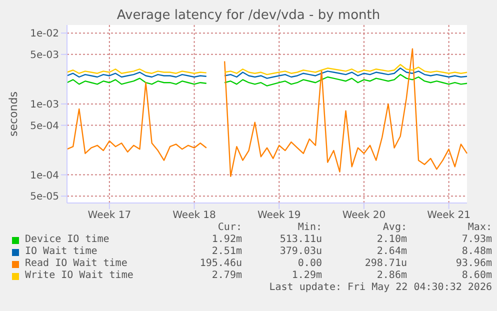  Describe the element at coordinates (300, 240) in the screenshot. I see `text: 513.11u` at that location.